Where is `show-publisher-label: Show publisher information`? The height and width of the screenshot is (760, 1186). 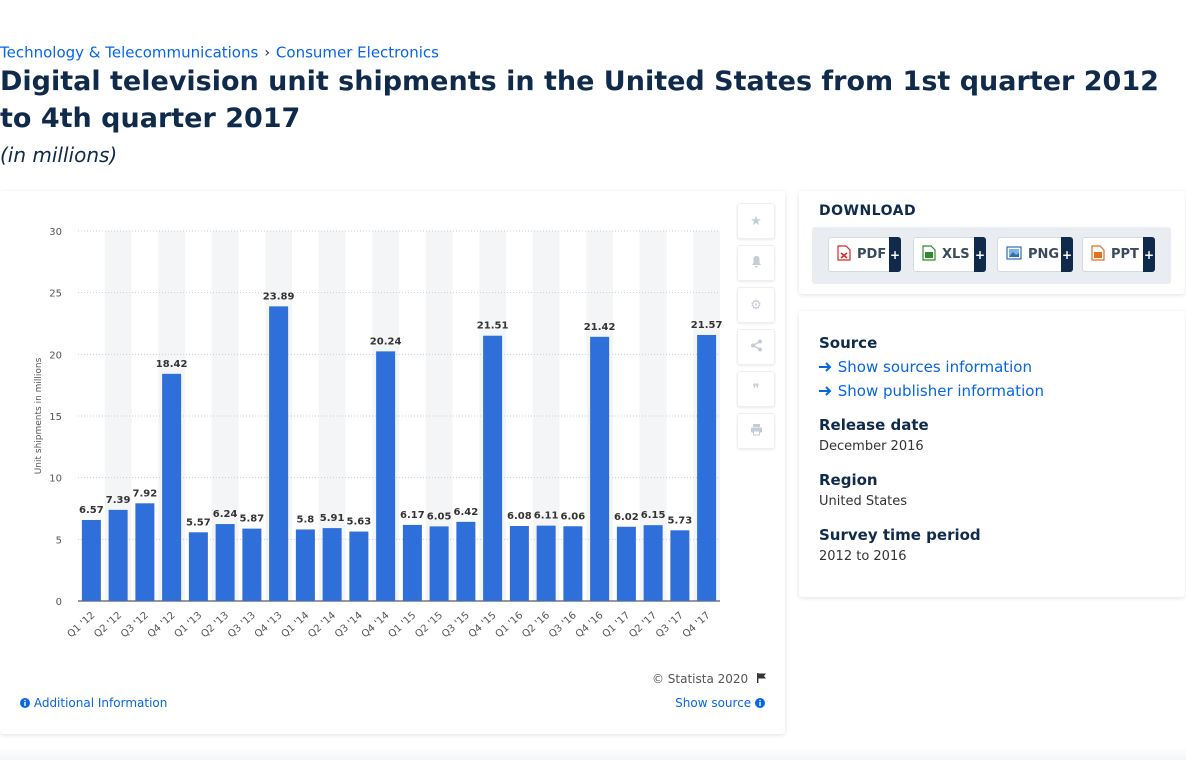 show-publisher-label: Show publisher information is located at coordinates (940, 391).